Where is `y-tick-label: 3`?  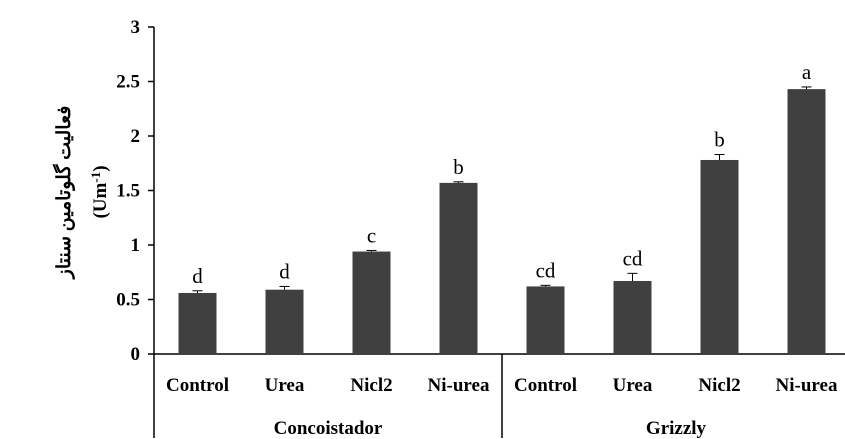
y-tick-label: 3 is located at coordinates (136, 27).